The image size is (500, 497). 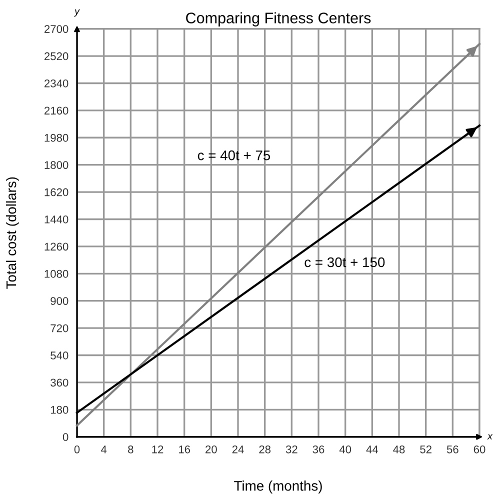 What do you see at coordinates (56, 165) in the screenshot?
I see `y-tick-label: 1800` at bounding box center [56, 165].